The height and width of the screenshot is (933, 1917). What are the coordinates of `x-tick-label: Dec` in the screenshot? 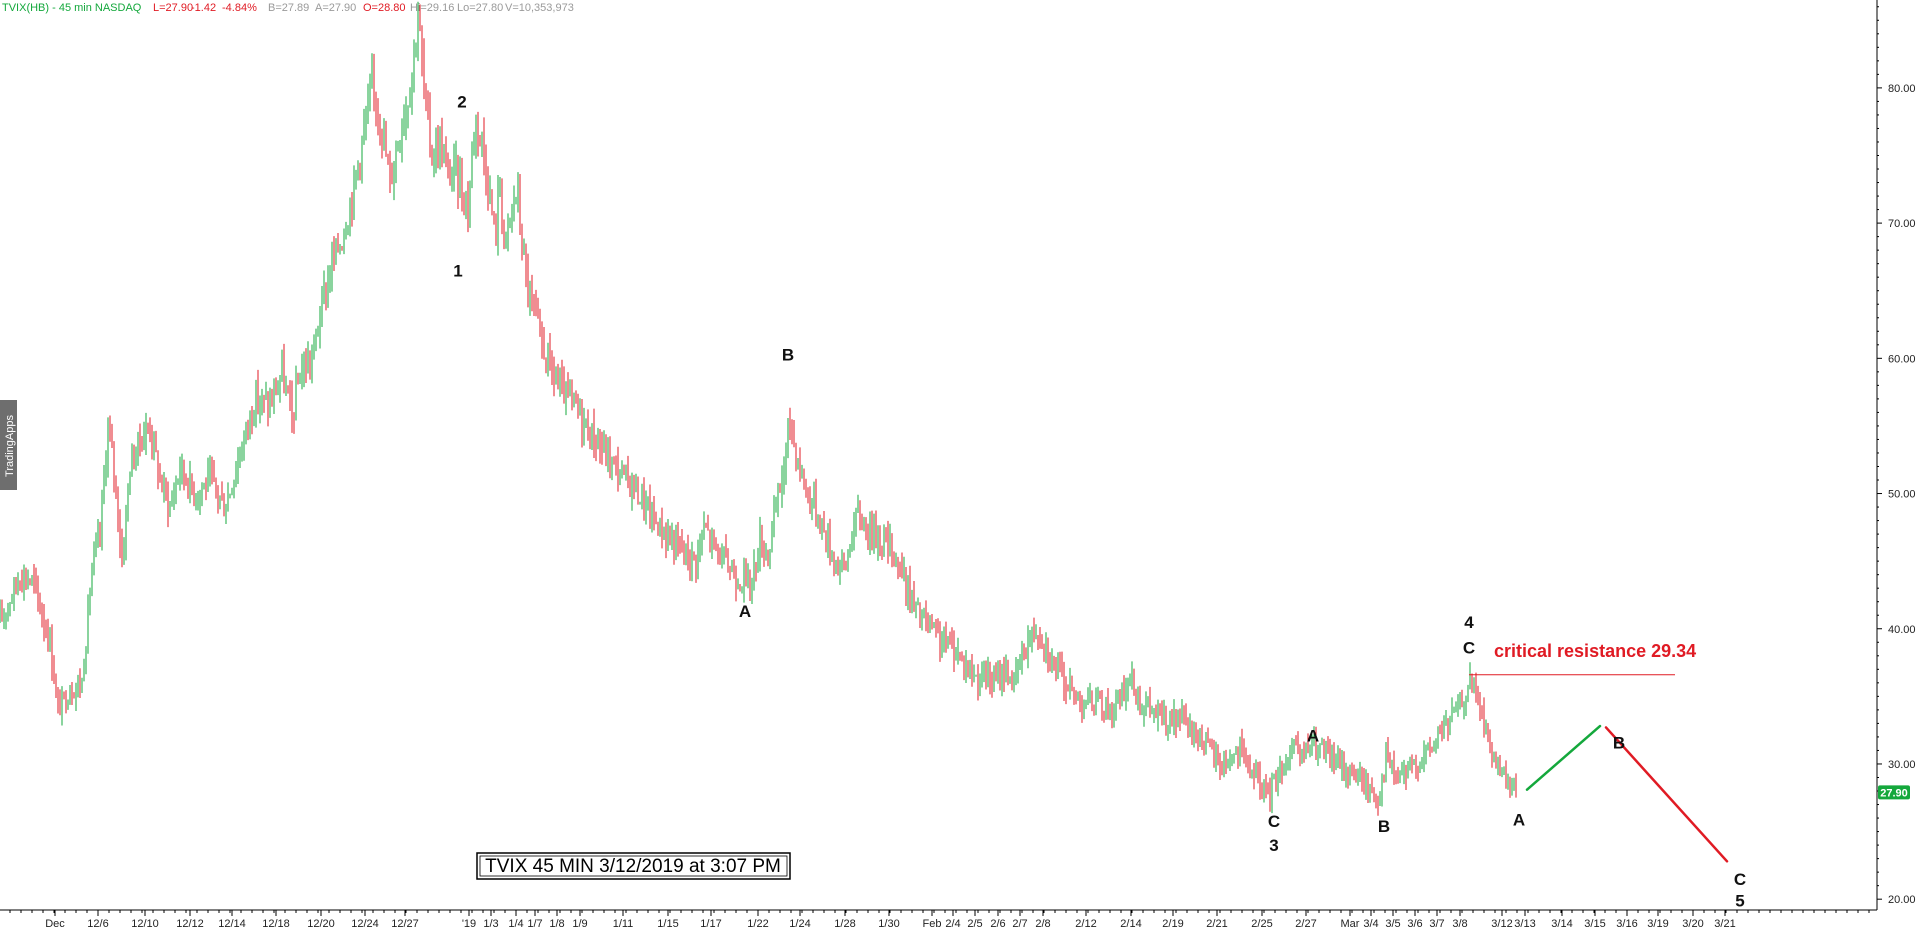 It's located at (55, 924).